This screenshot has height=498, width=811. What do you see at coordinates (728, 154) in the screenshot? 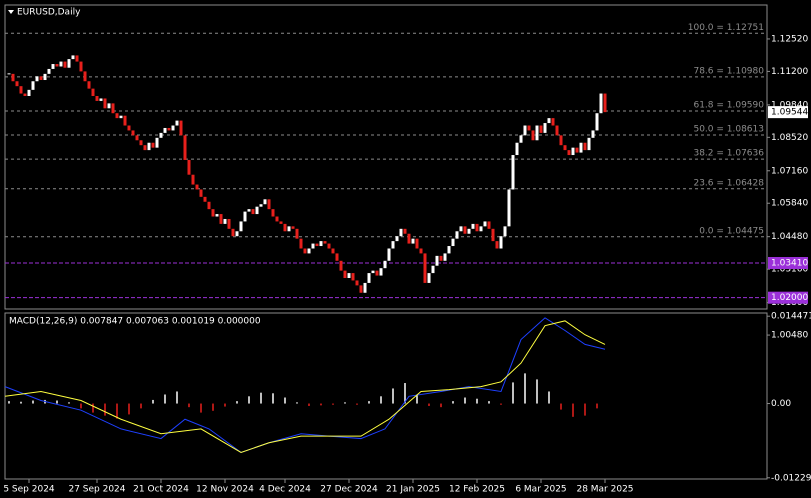
I see `fib-label: 38.2 = 1.07636` at bounding box center [728, 154].